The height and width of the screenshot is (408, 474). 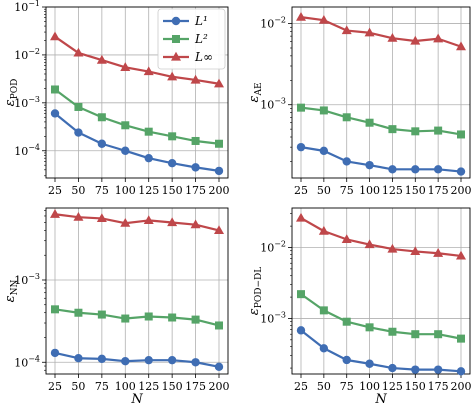 What do you see at coordinates (380, 399) in the screenshot?
I see `x-axis-title: N` at bounding box center [380, 399].